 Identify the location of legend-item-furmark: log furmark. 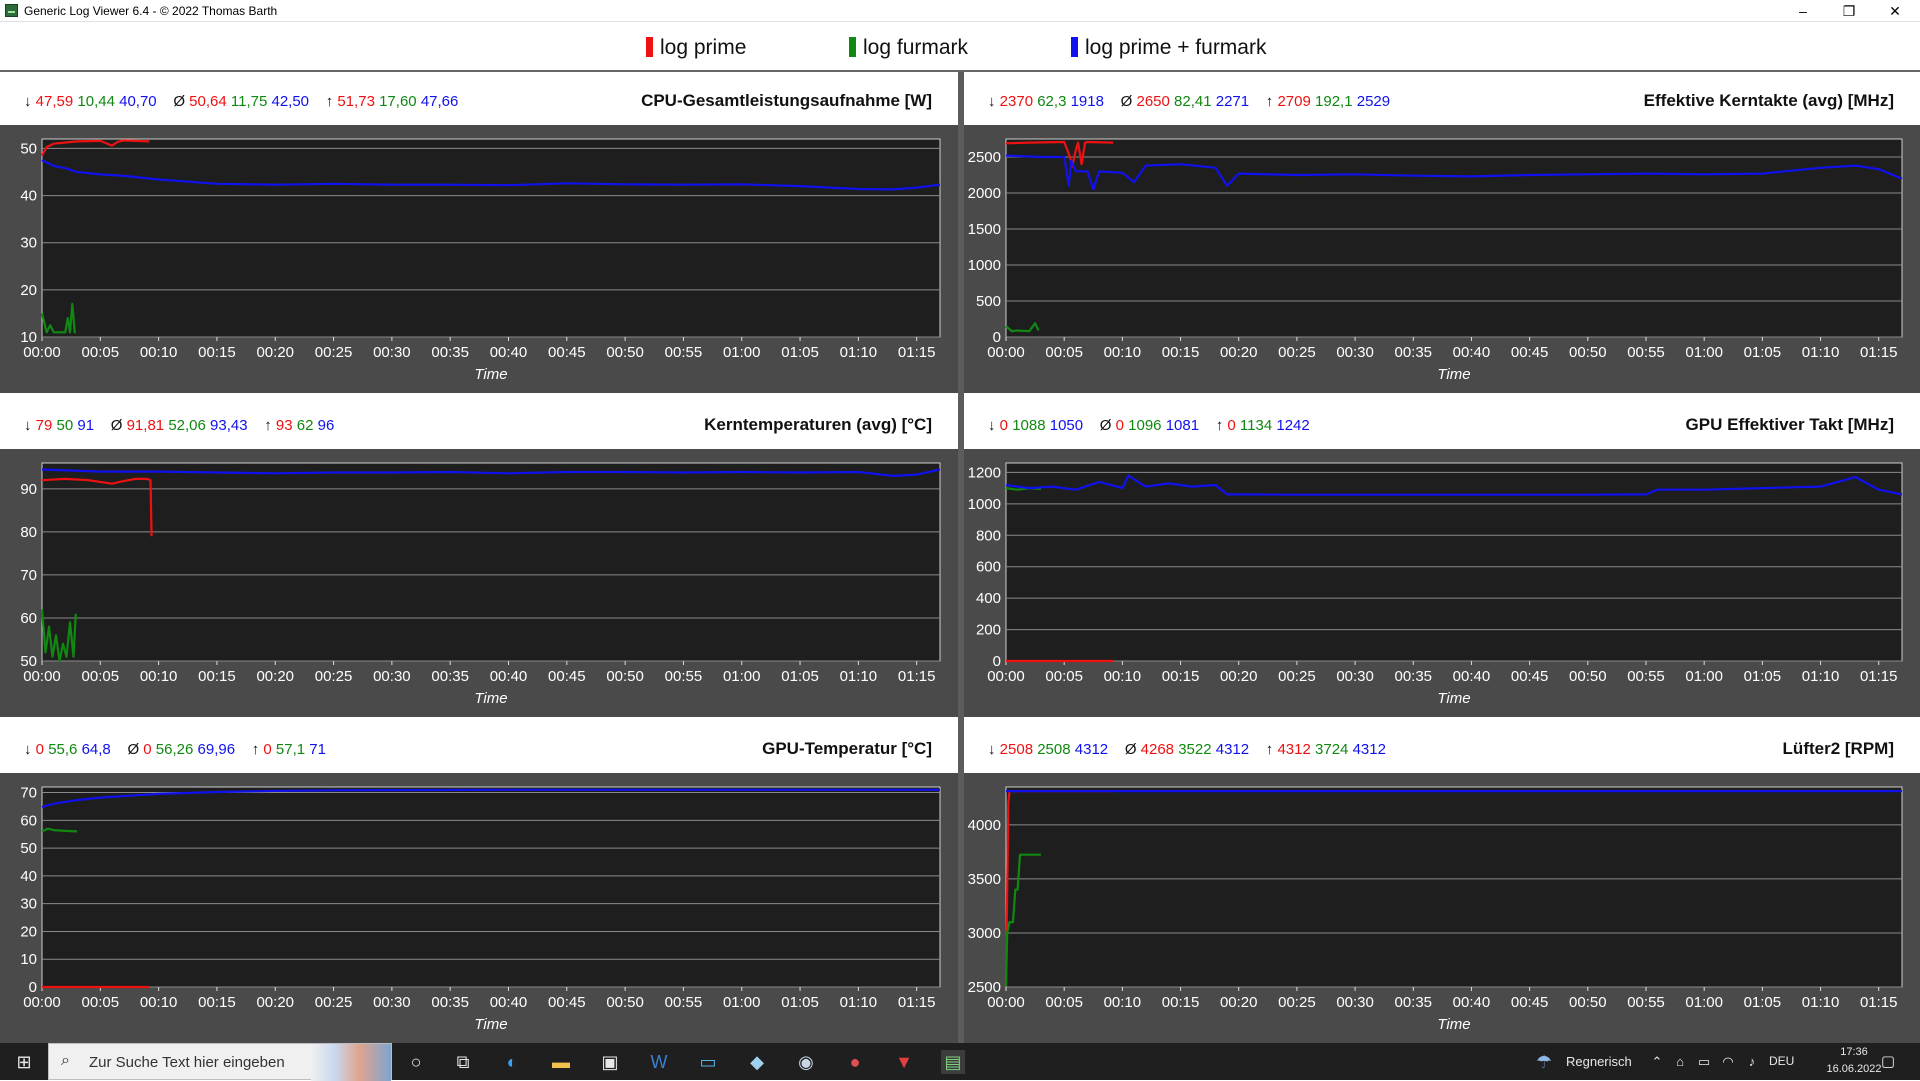
(908, 48).